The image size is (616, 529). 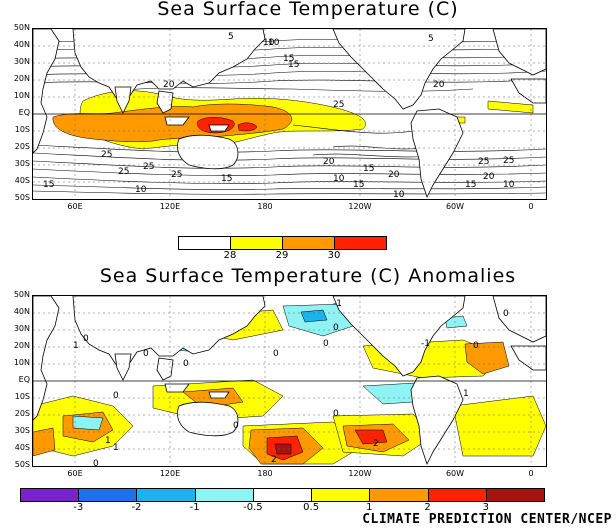 I want to click on colorbar-tick: 28, so click(x=230, y=255).